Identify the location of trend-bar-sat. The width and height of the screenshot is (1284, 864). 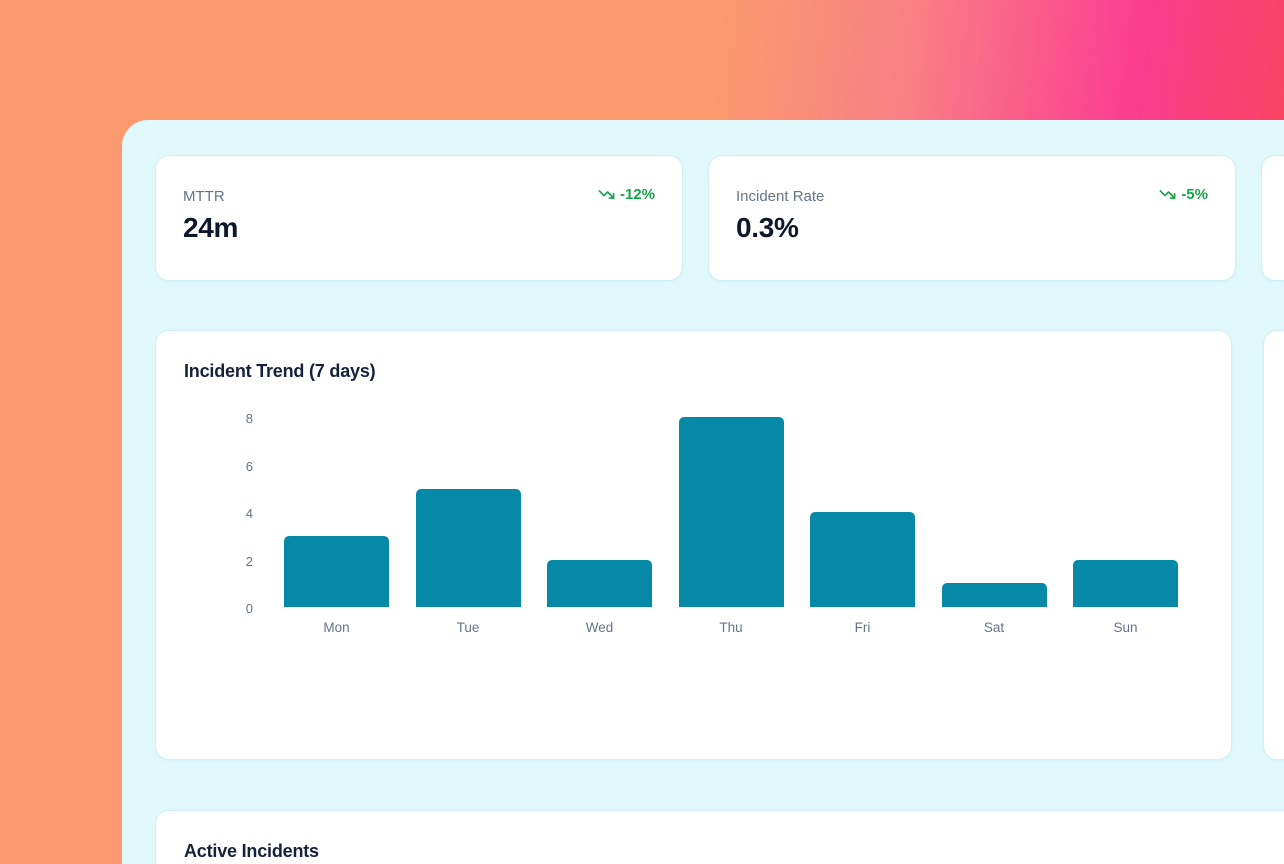
(994, 595).